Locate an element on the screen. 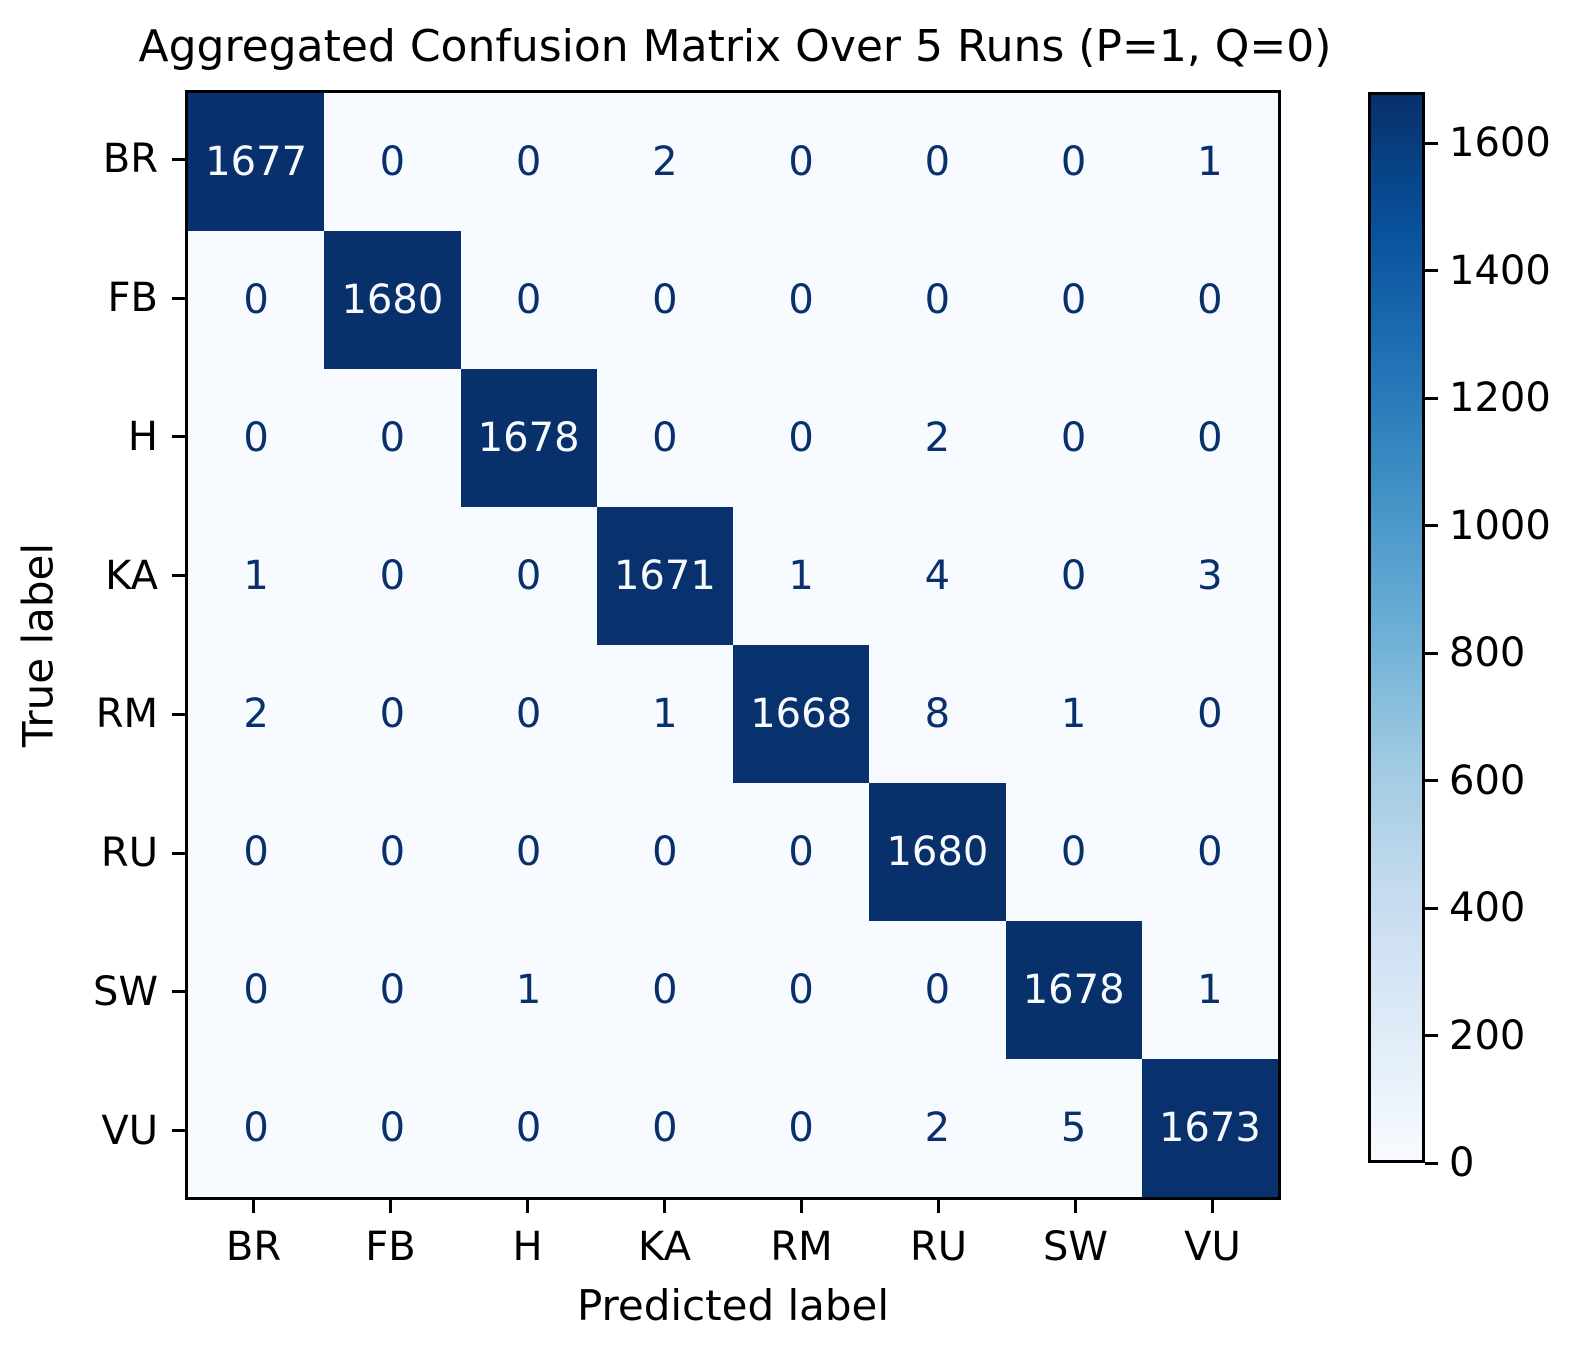  x-tick-label: RU is located at coordinates (938, 1247).